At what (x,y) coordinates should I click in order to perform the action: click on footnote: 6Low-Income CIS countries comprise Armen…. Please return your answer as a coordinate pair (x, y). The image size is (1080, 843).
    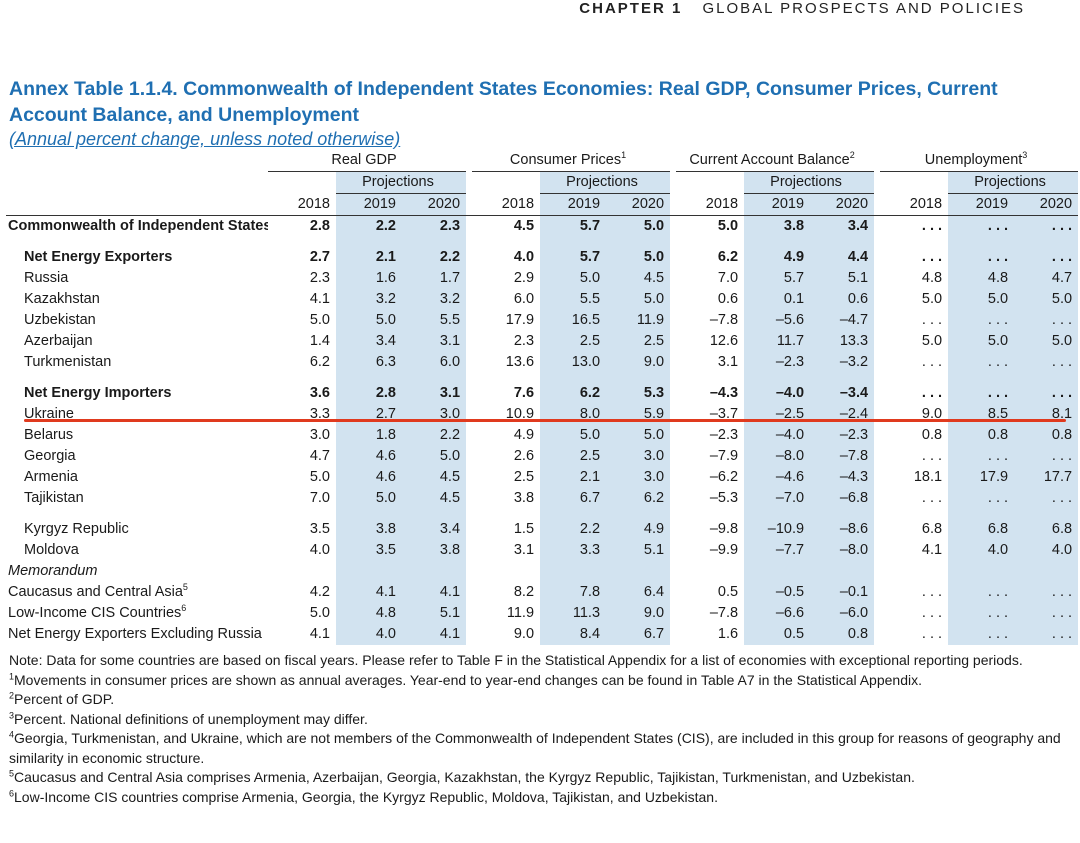
    Looking at the image, I should click on (540, 798).